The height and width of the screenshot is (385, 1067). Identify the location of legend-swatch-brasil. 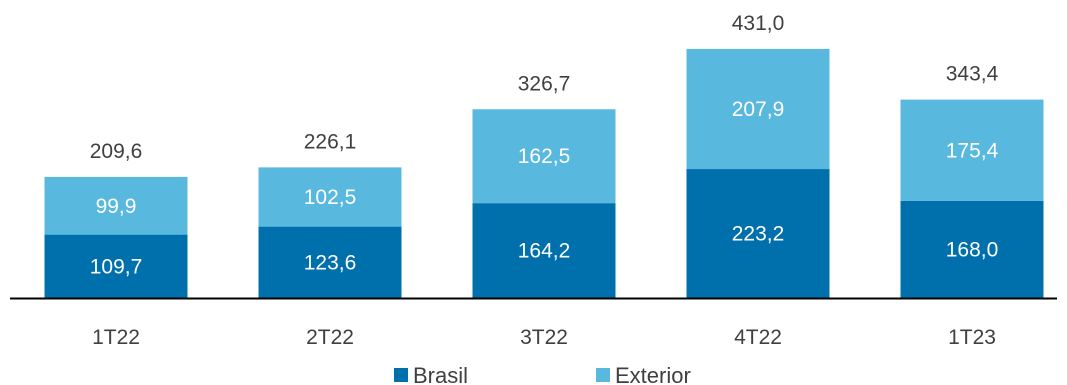
(401, 375).